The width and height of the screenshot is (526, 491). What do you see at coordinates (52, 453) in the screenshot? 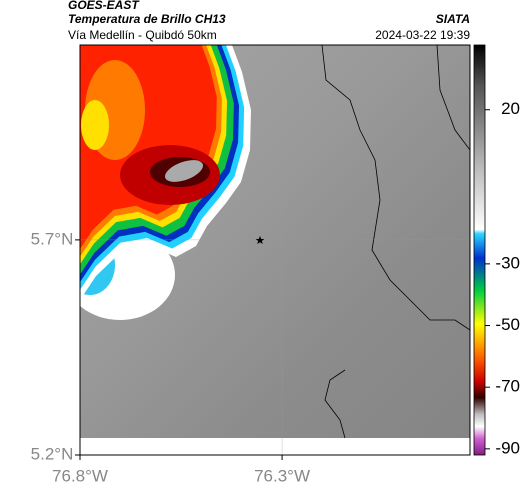
I see `y-tick-label: 5.2°N` at bounding box center [52, 453].